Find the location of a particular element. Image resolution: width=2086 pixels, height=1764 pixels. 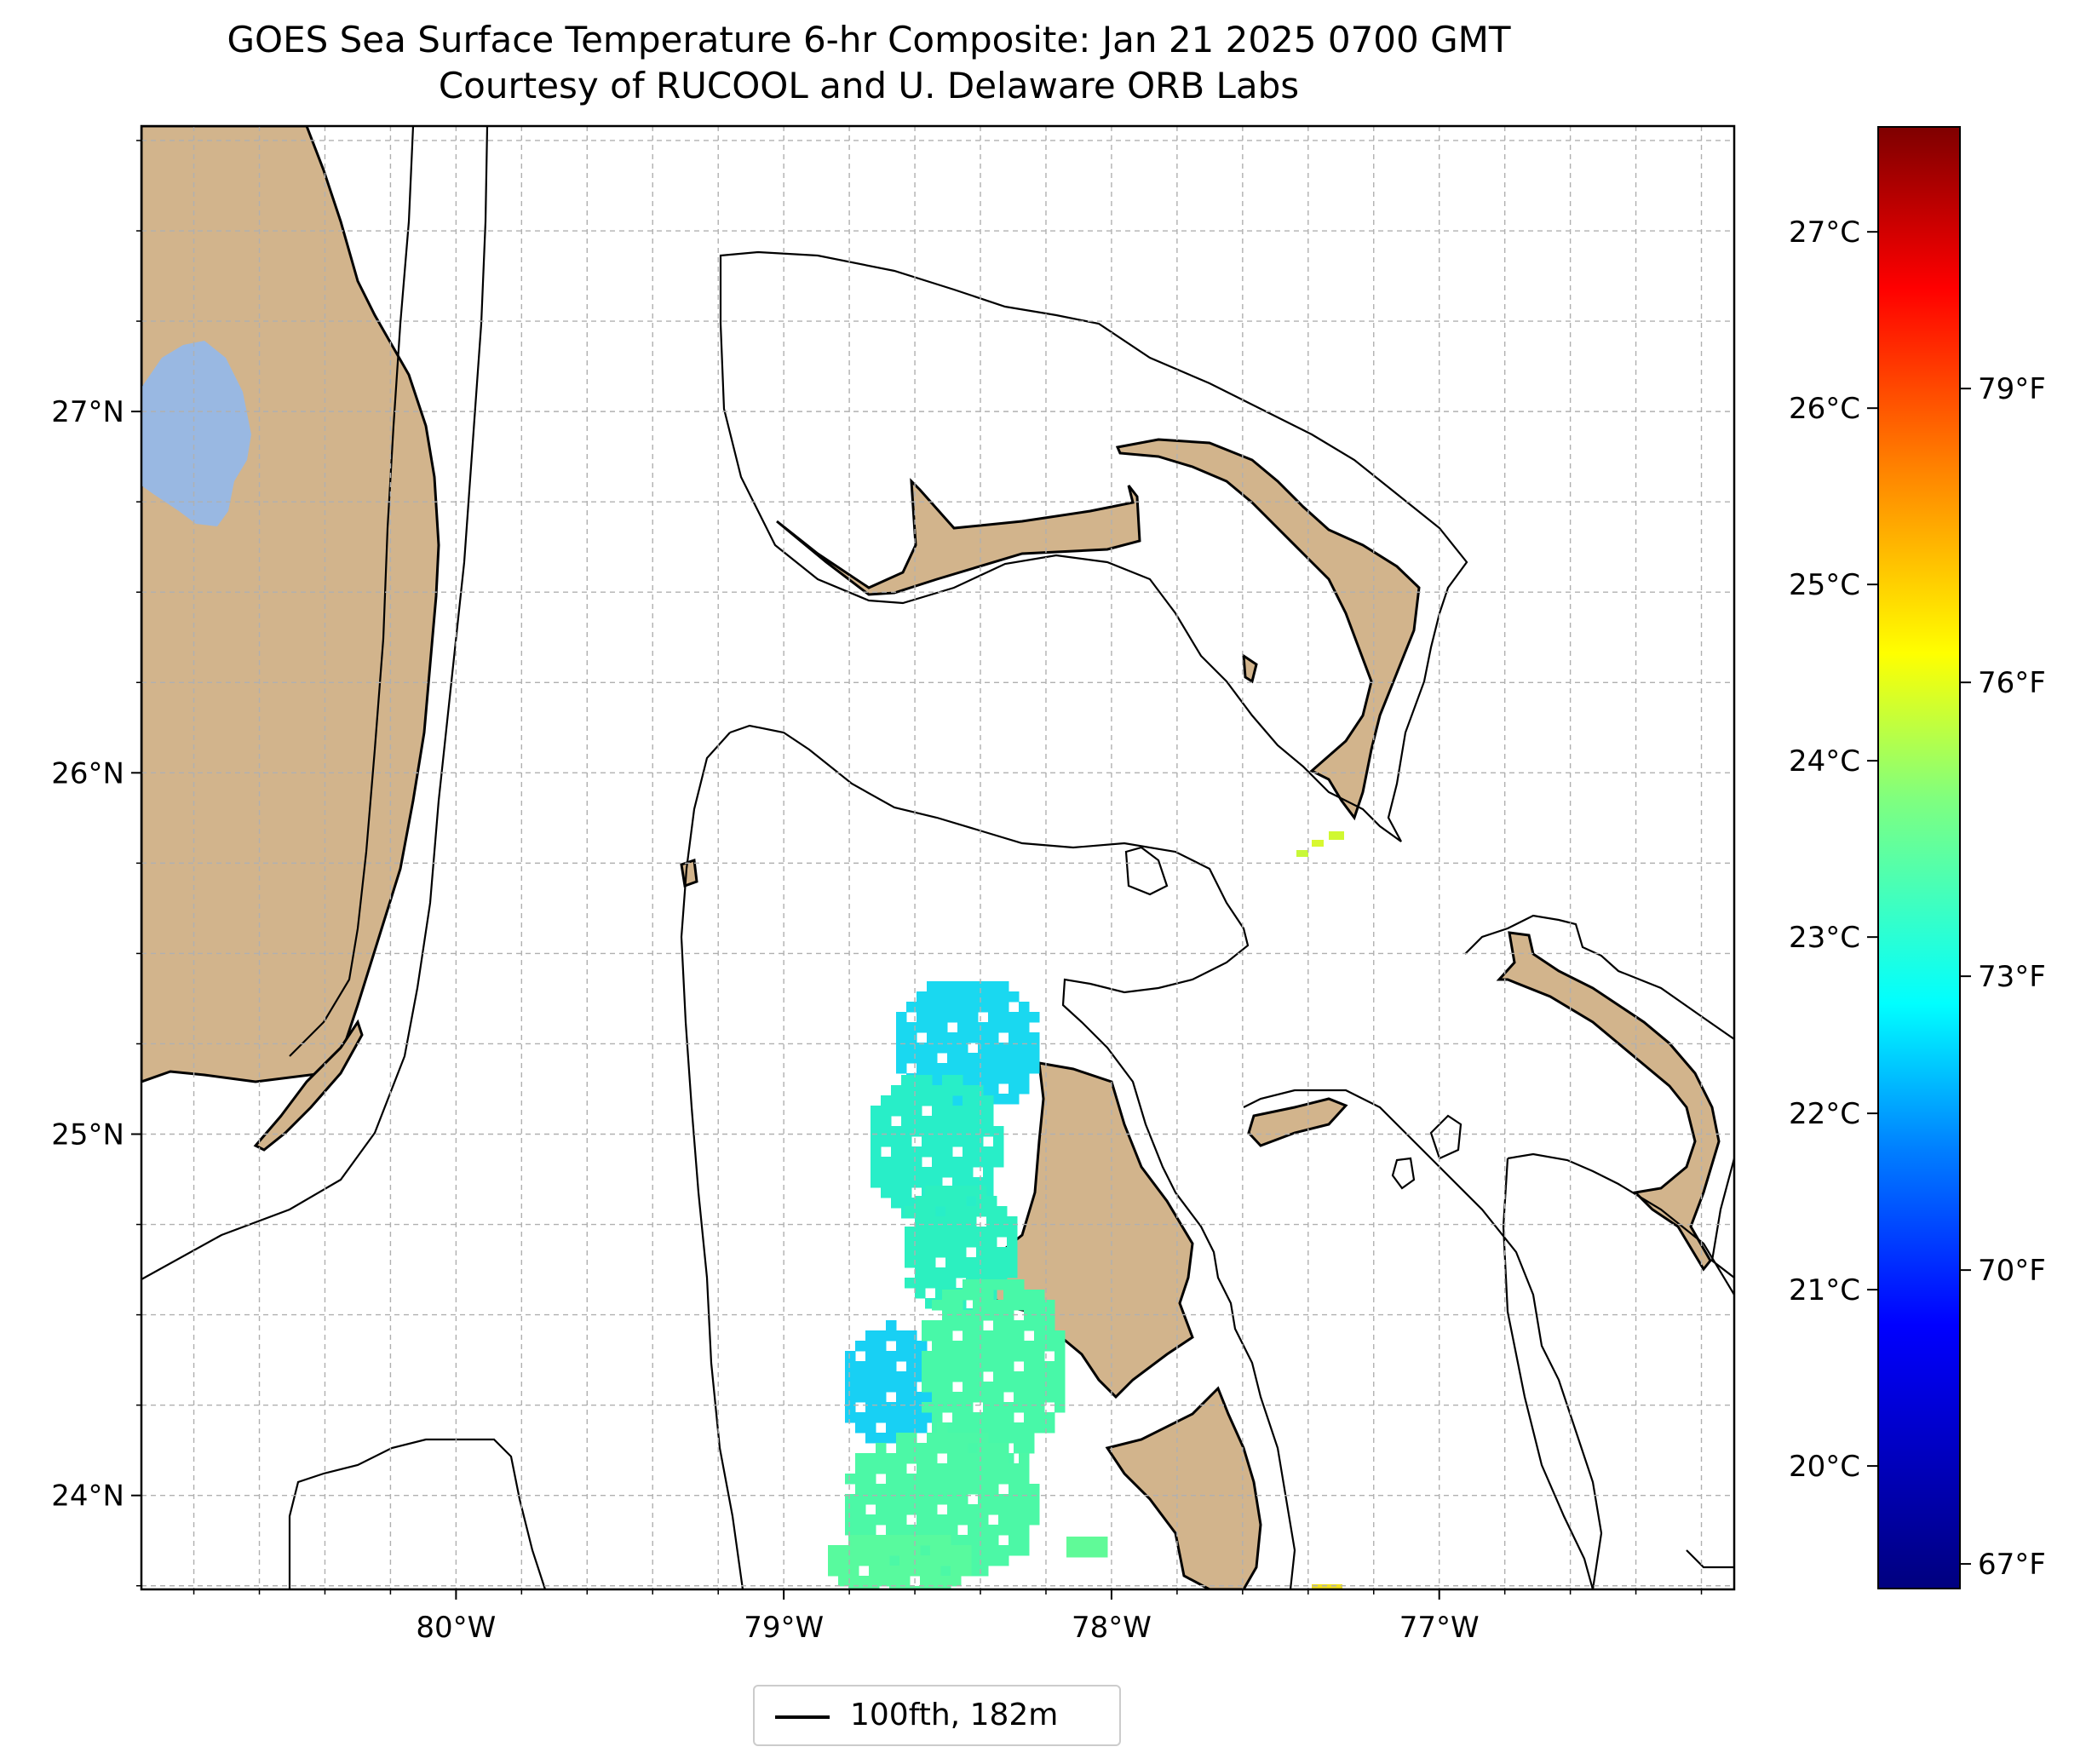

celsius-tick-label: 26°C is located at coordinates (1824, 409).